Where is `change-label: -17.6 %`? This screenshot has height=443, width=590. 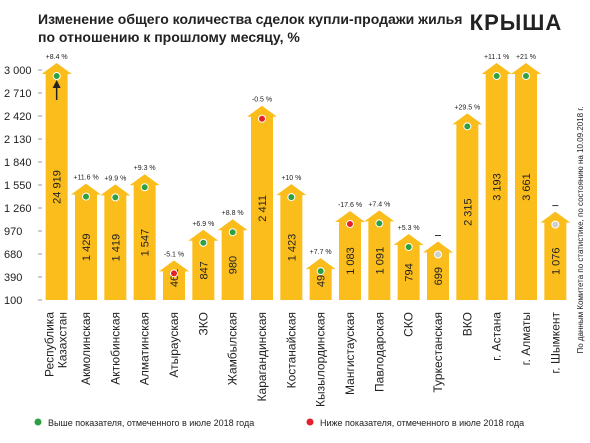
change-label: -17.6 % is located at coordinates (350, 205).